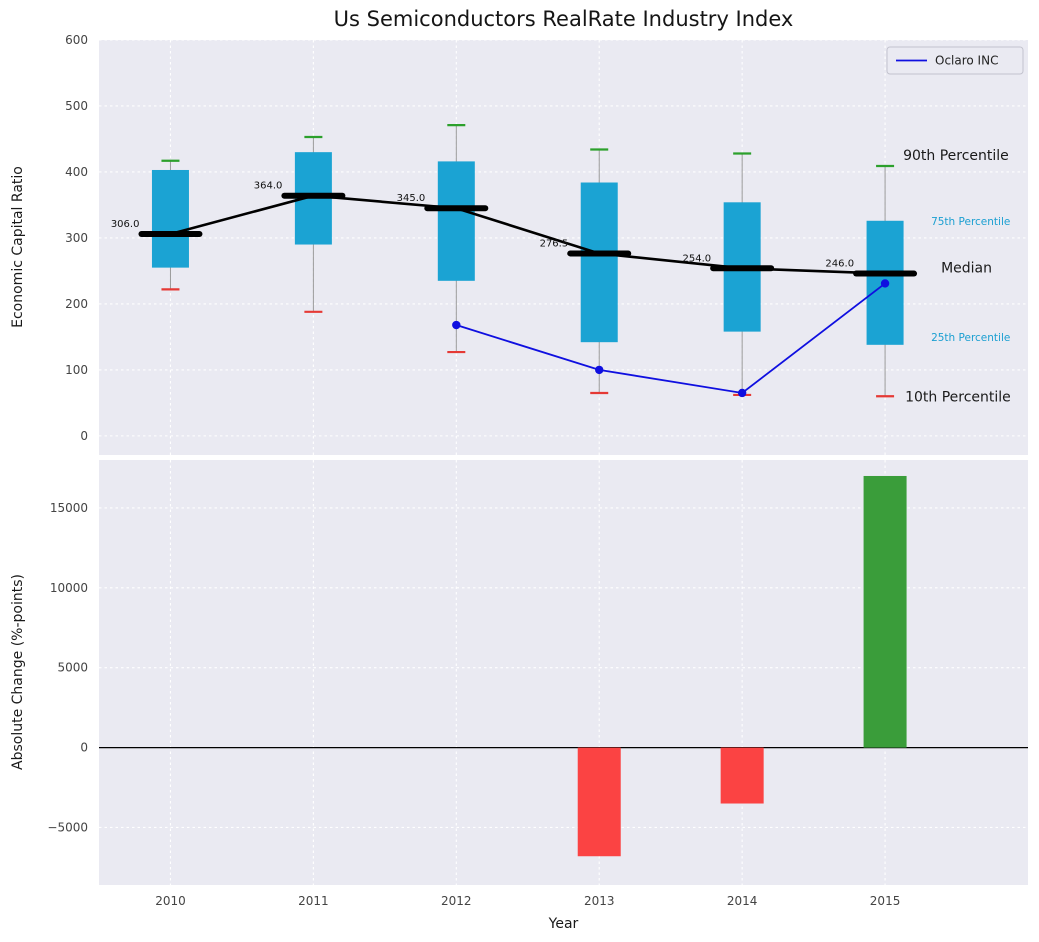 The width and height of the screenshot is (1039, 942). I want to click on ytick-top-500: 500, so click(76, 106).